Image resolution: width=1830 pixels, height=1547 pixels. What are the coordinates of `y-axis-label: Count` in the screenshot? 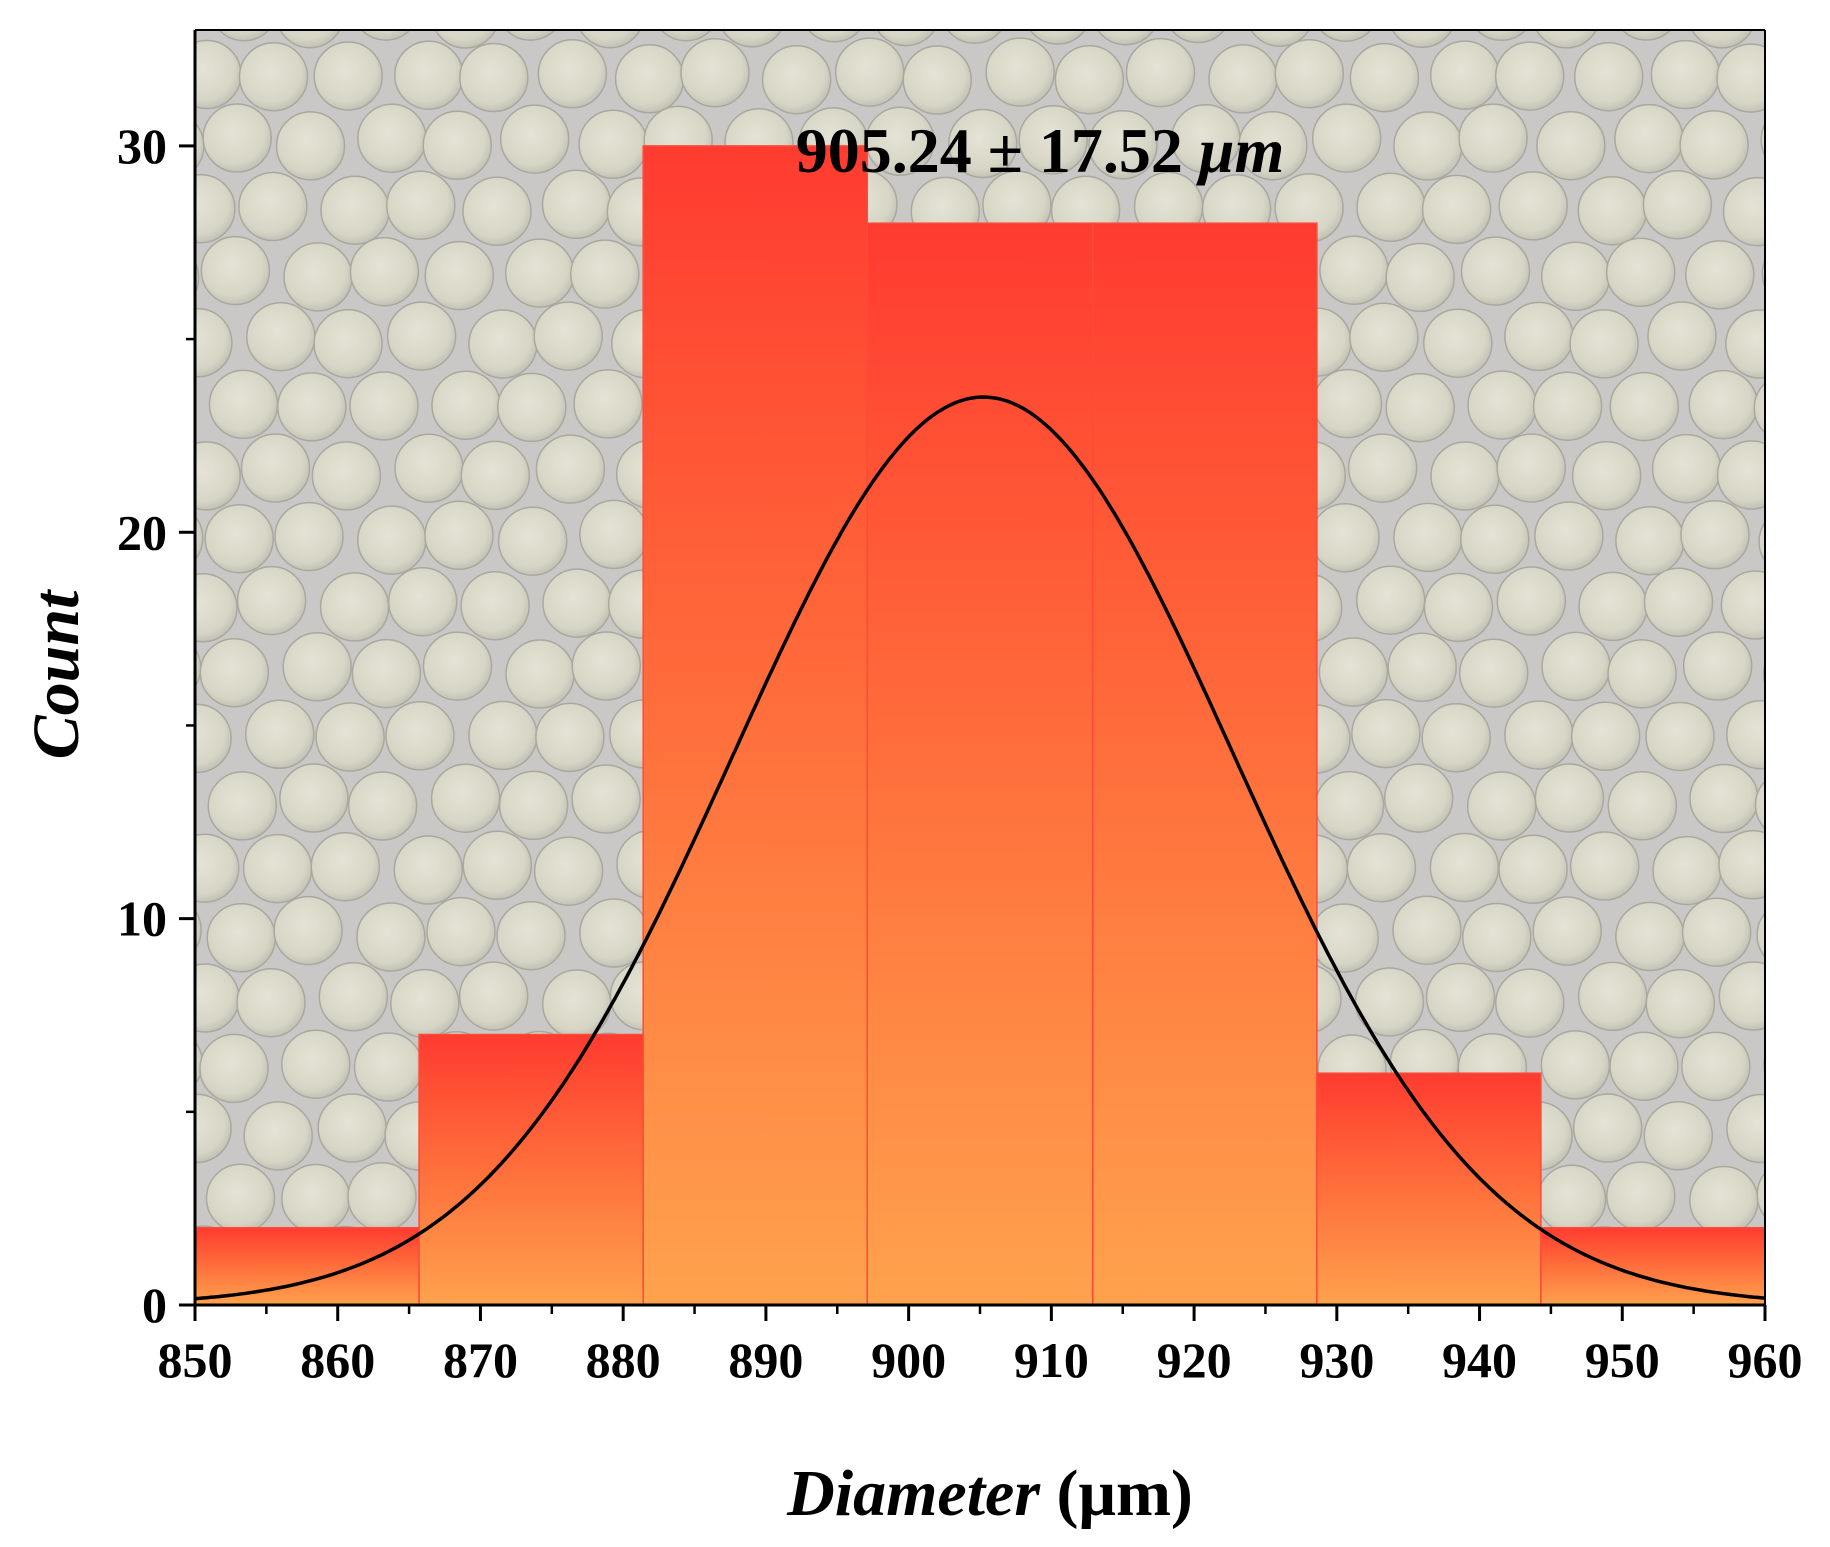 It's located at (56, 674).